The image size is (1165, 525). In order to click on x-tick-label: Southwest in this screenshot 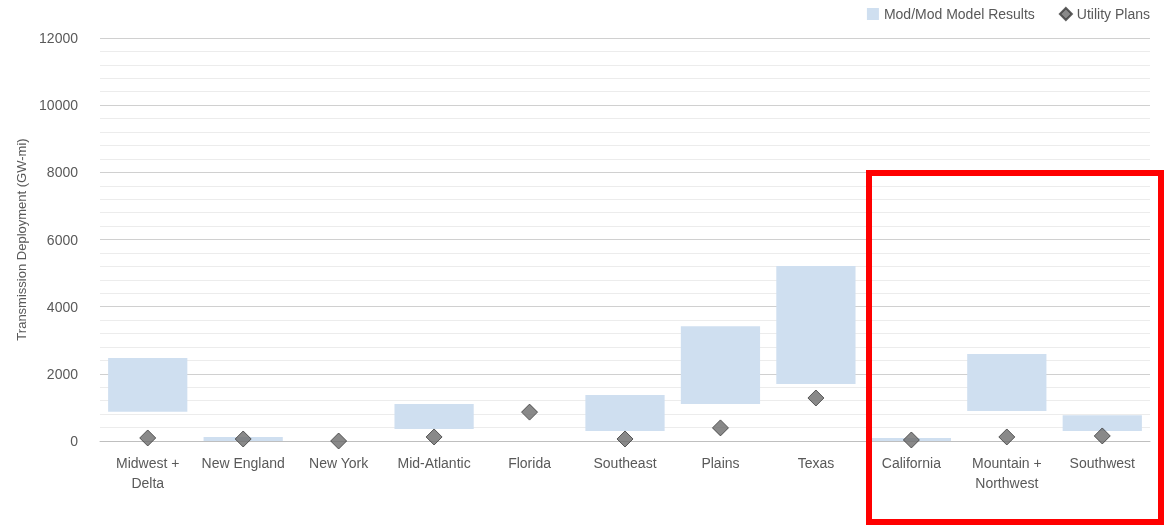, I will do `click(1102, 463)`.